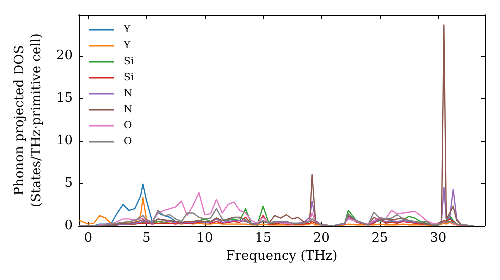 Image resolution: width=500 pixels, height=280 pixels. What do you see at coordinates (68, 183) in the screenshot?
I see `y-tick-label: 5` at bounding box center [68, 183].